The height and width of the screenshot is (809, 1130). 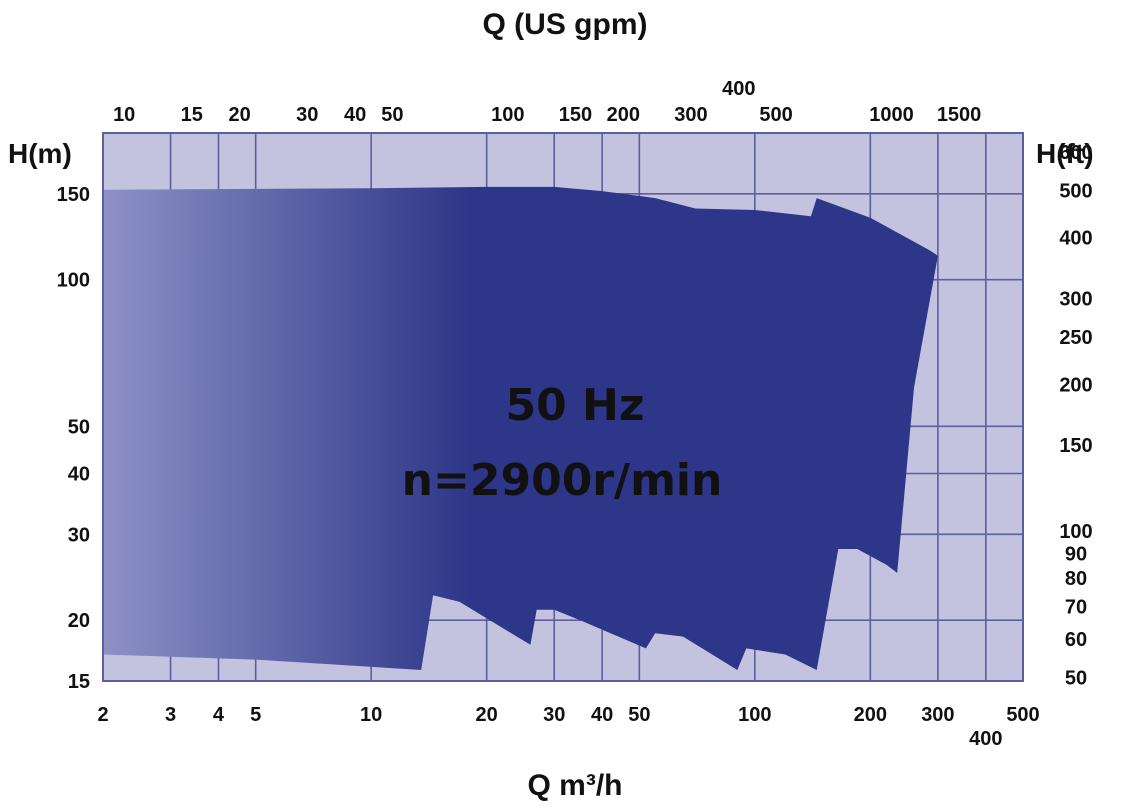 I want to click on ft-tick-label: 50, so click(x=1076, y=679).